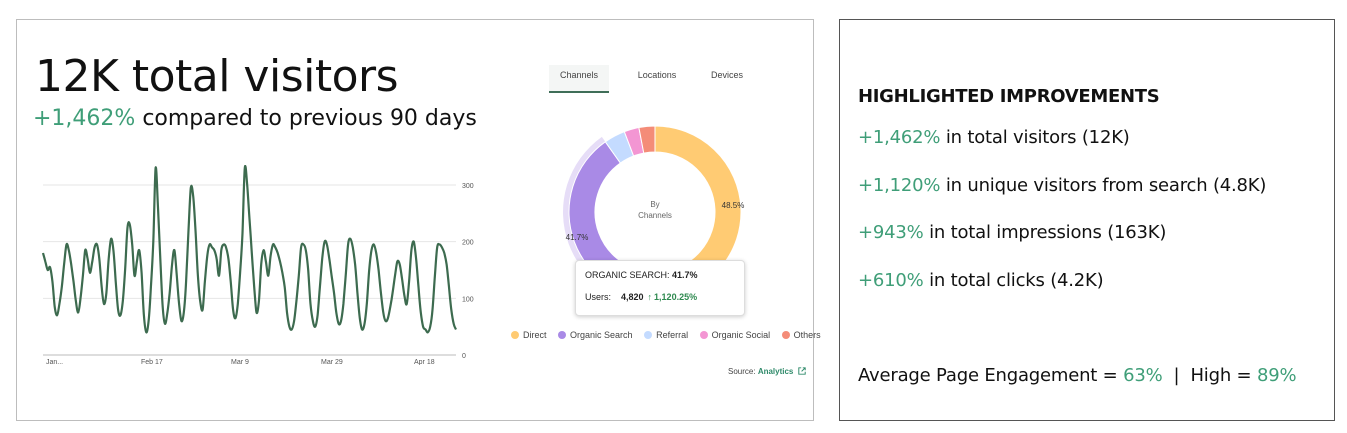 The image size is (1347, 433). I want to click on donut-center-label-line1: By, so click(654, 204).